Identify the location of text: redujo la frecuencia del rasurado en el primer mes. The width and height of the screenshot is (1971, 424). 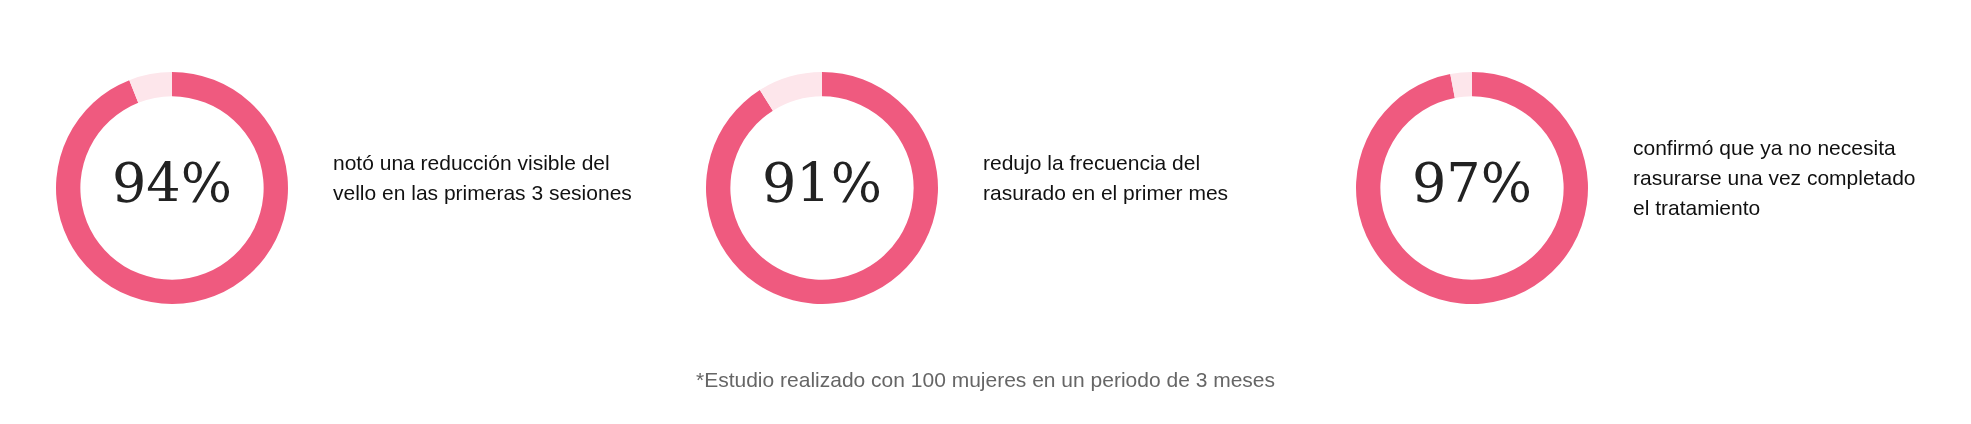
(1106, 178).